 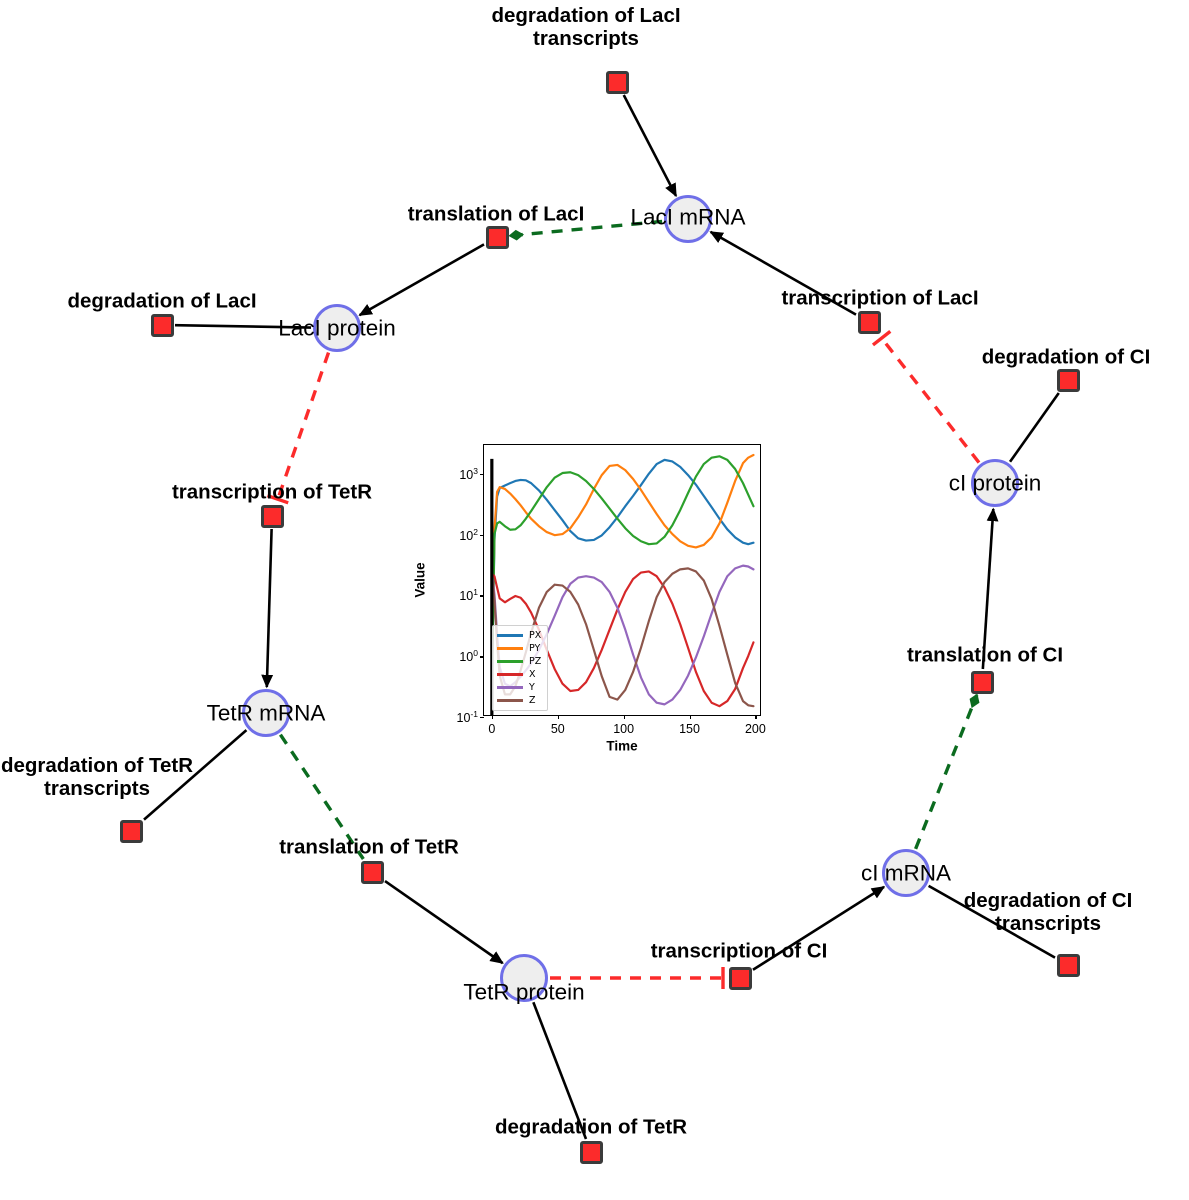 I want to click on legend-label: X, so click(x=532, y=674).